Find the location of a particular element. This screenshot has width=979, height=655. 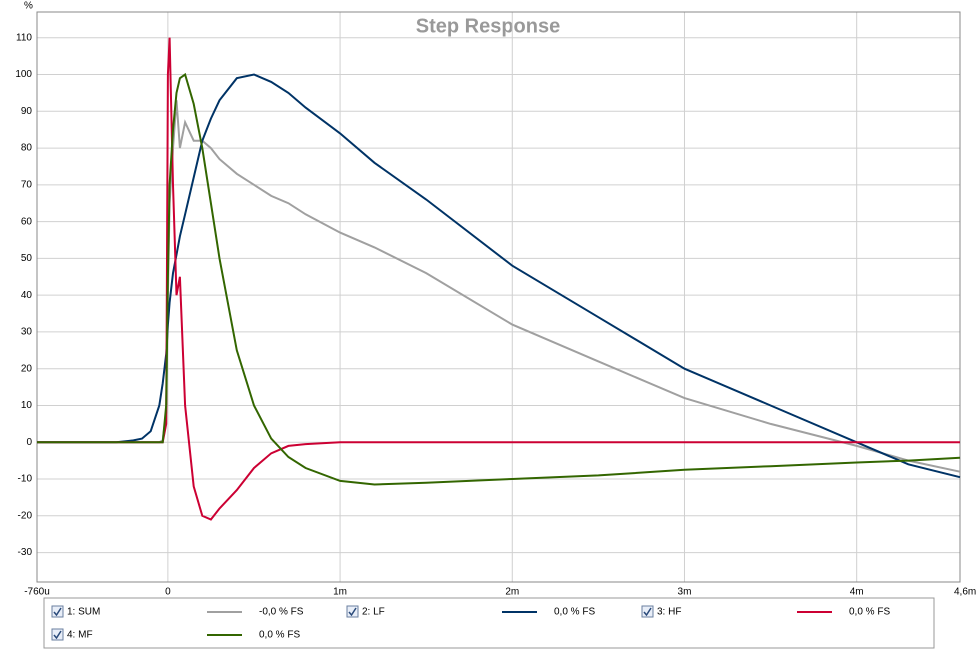

x-tick-label: 3m is located at coordinates (685, 592).